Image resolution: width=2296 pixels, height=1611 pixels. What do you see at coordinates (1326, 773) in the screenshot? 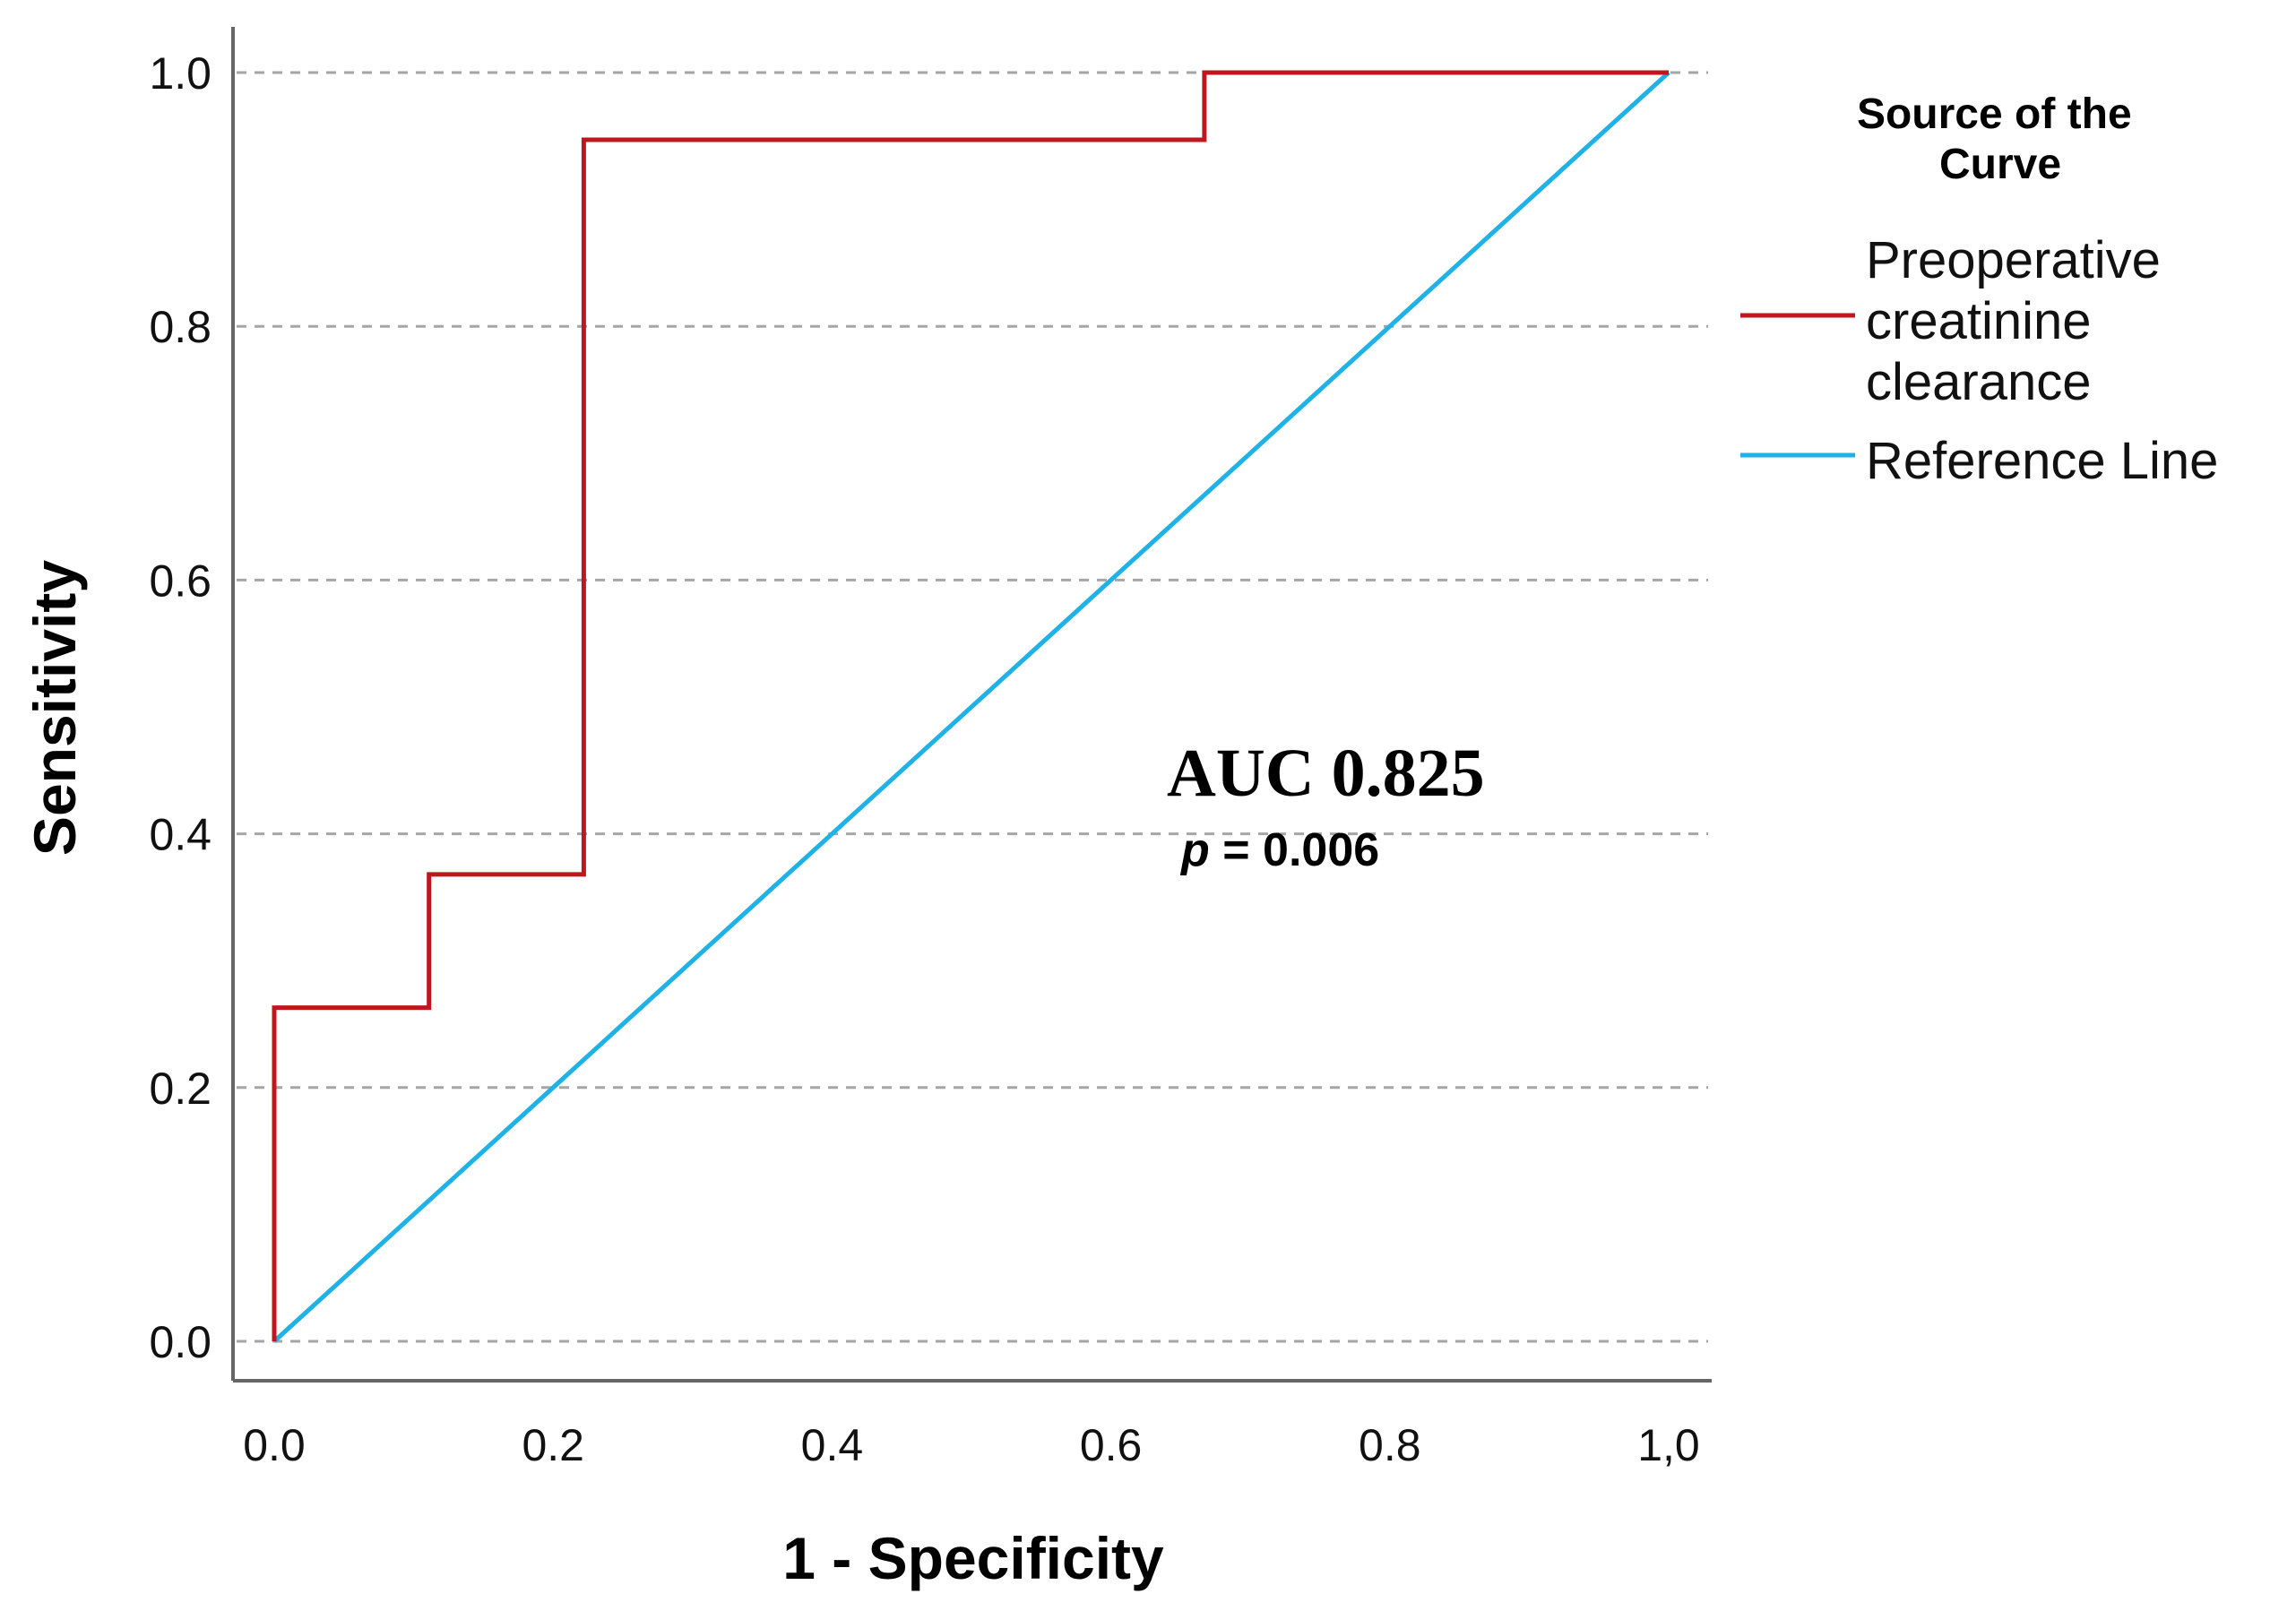
I see `auc-label: AUC 0.825` at bounding box center [1326, 773].